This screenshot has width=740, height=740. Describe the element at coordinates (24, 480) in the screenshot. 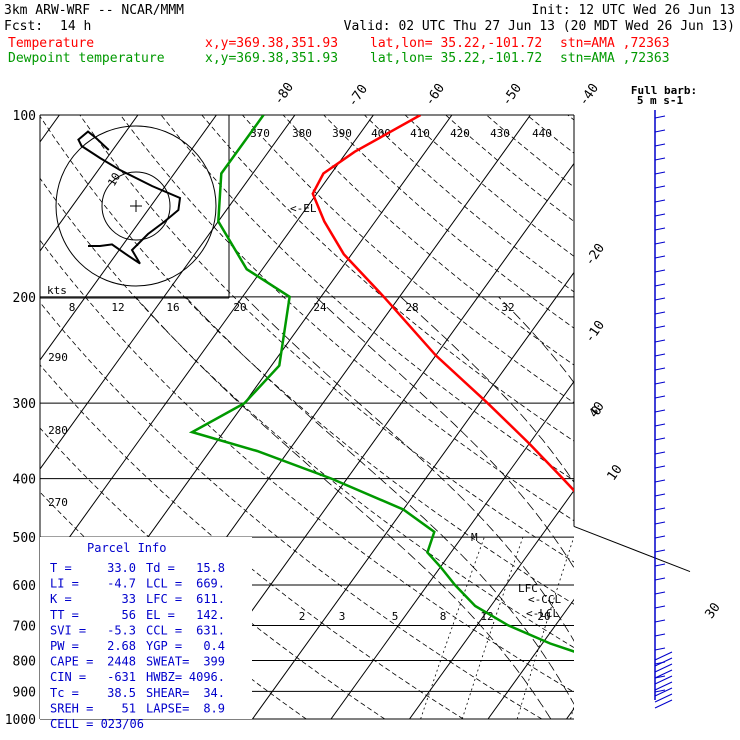

I see `pressure-tick-label: 400` at that location.